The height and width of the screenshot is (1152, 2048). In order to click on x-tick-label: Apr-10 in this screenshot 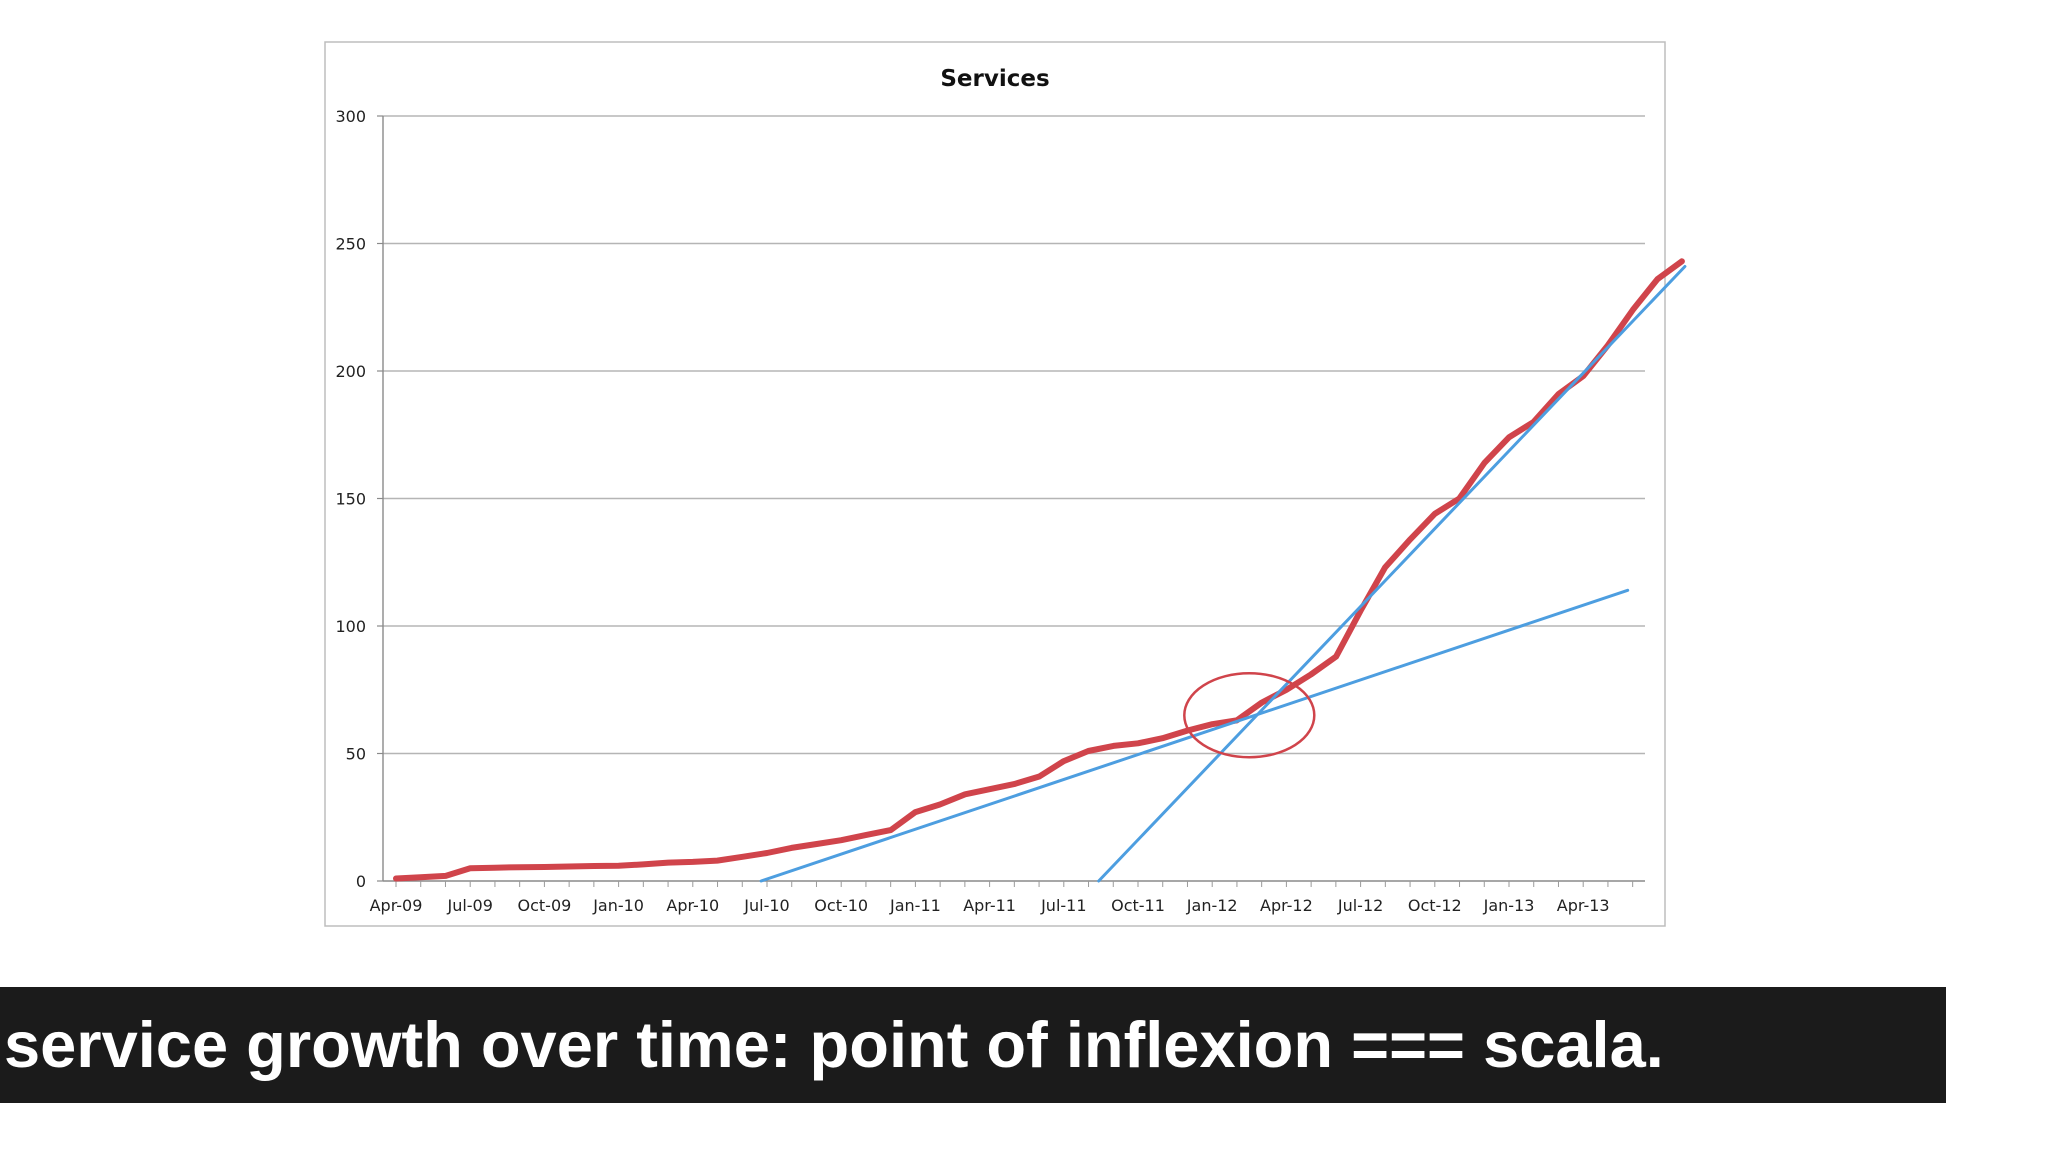, I will do `click(692, 905)`.